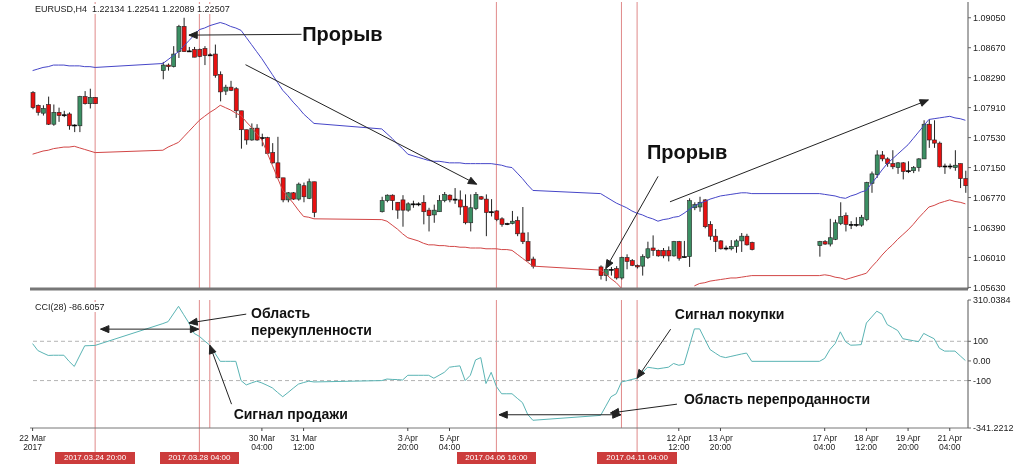 The width and height of the screenshot is (1024, 465). What do you see at coordinates (496, 458) in the screenshot?
I see `ref-line-label: 2017.04.06 16:00` at bounding box center [496, 458].